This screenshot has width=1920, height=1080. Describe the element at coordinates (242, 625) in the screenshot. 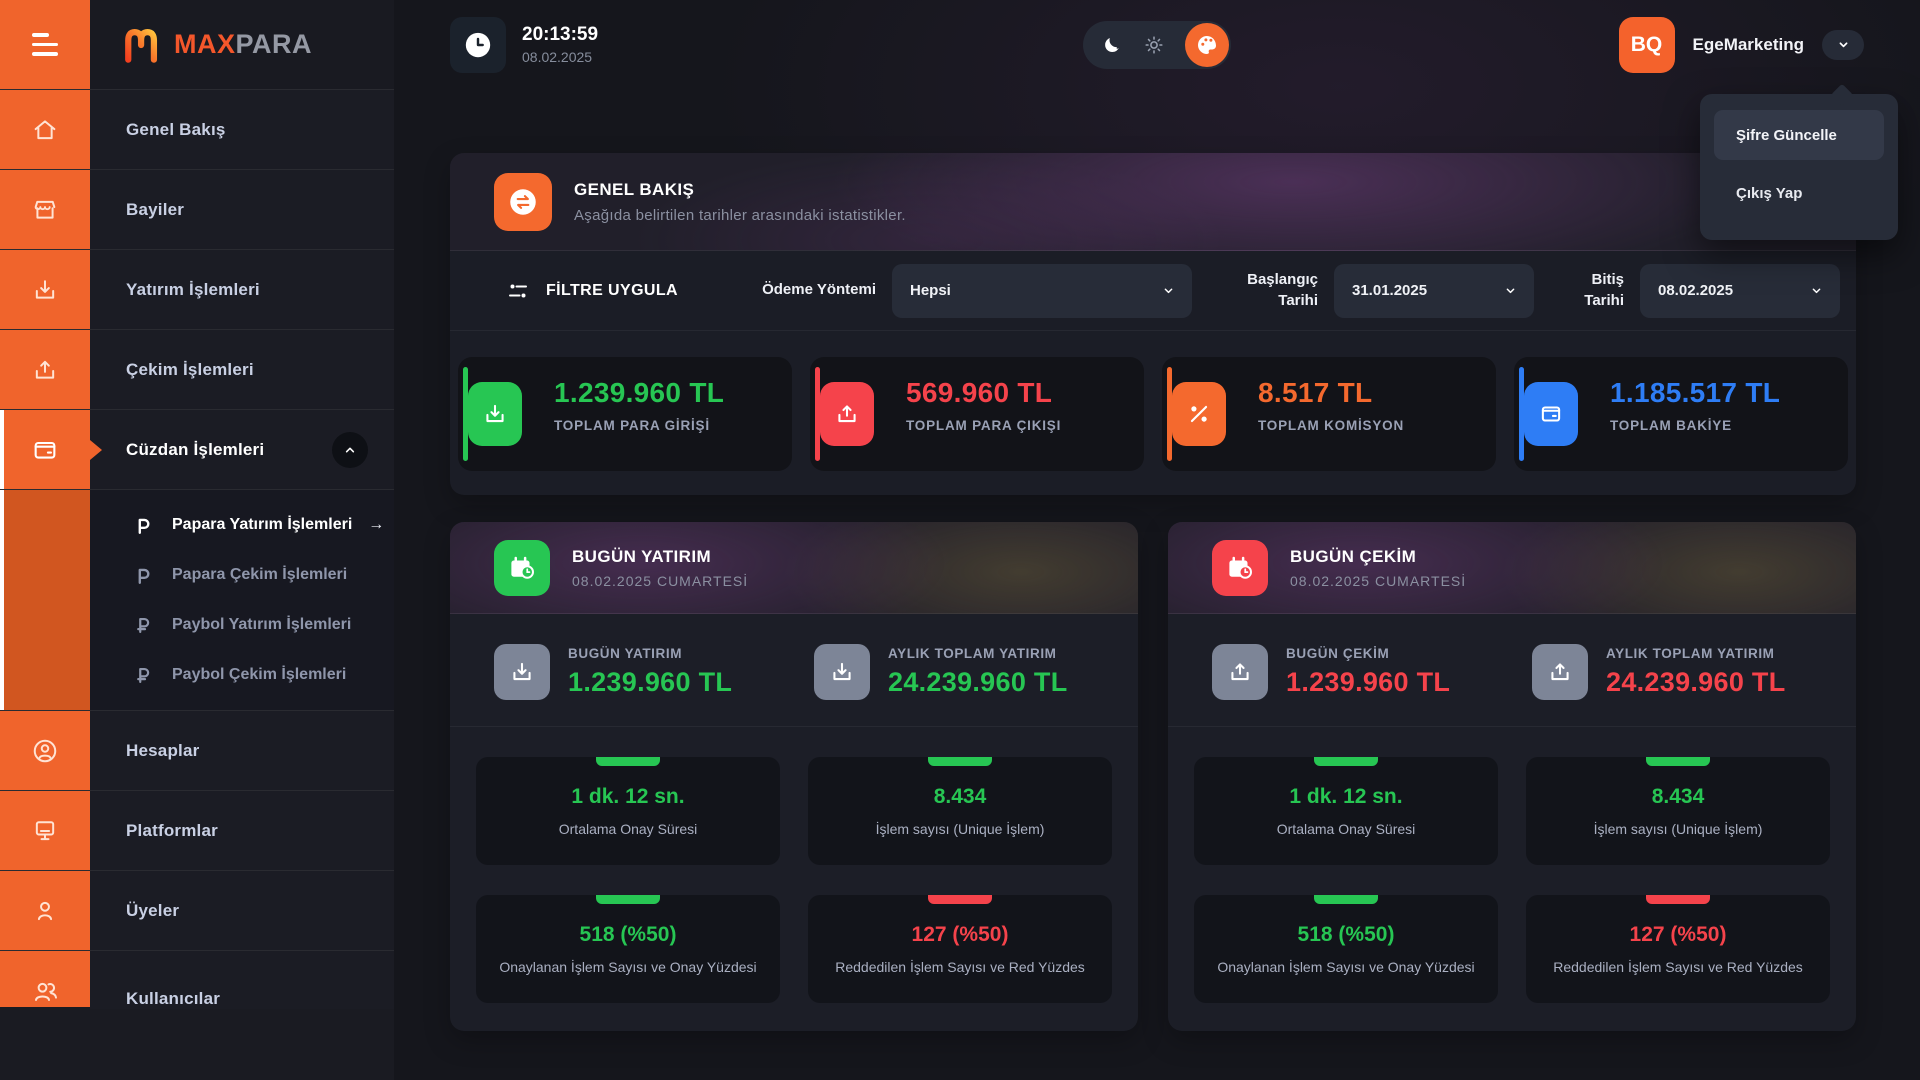

I see `submenu-item-paybol-yatirim: Paybol Yatırım İşlemleri` at that location.